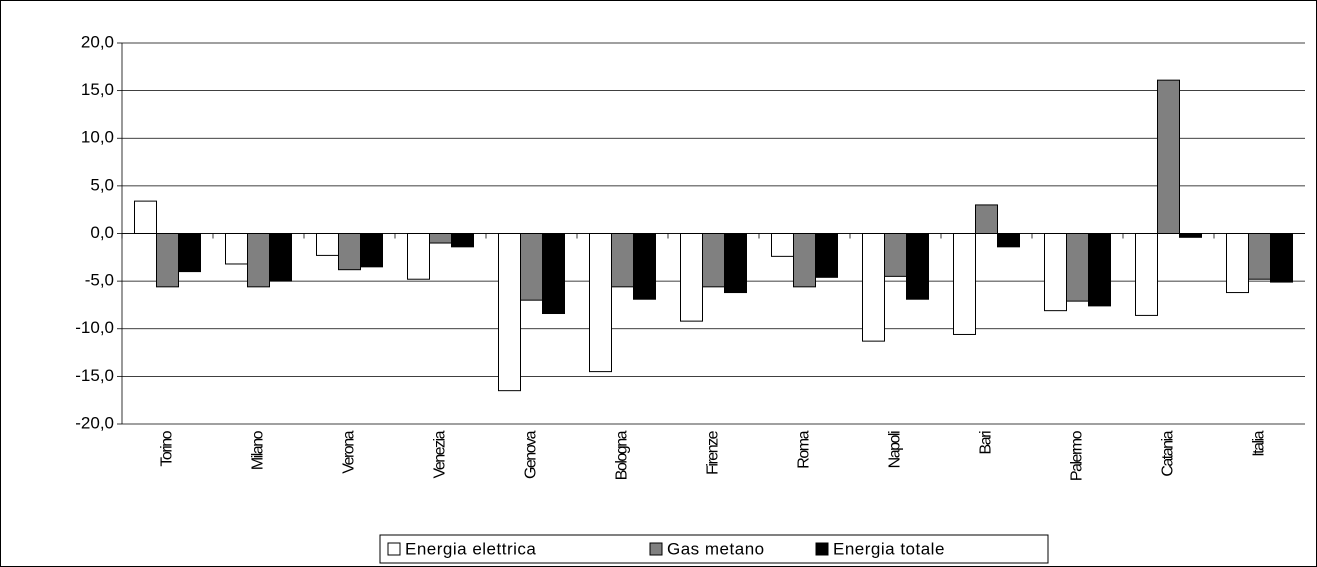 Image resolution: width=1317 pixels, height=567 pixels. What do you see at coordinates (94, 327) in the screenshot?
I see `y-tick-label: -10,0` at bounding box center [94, 327].